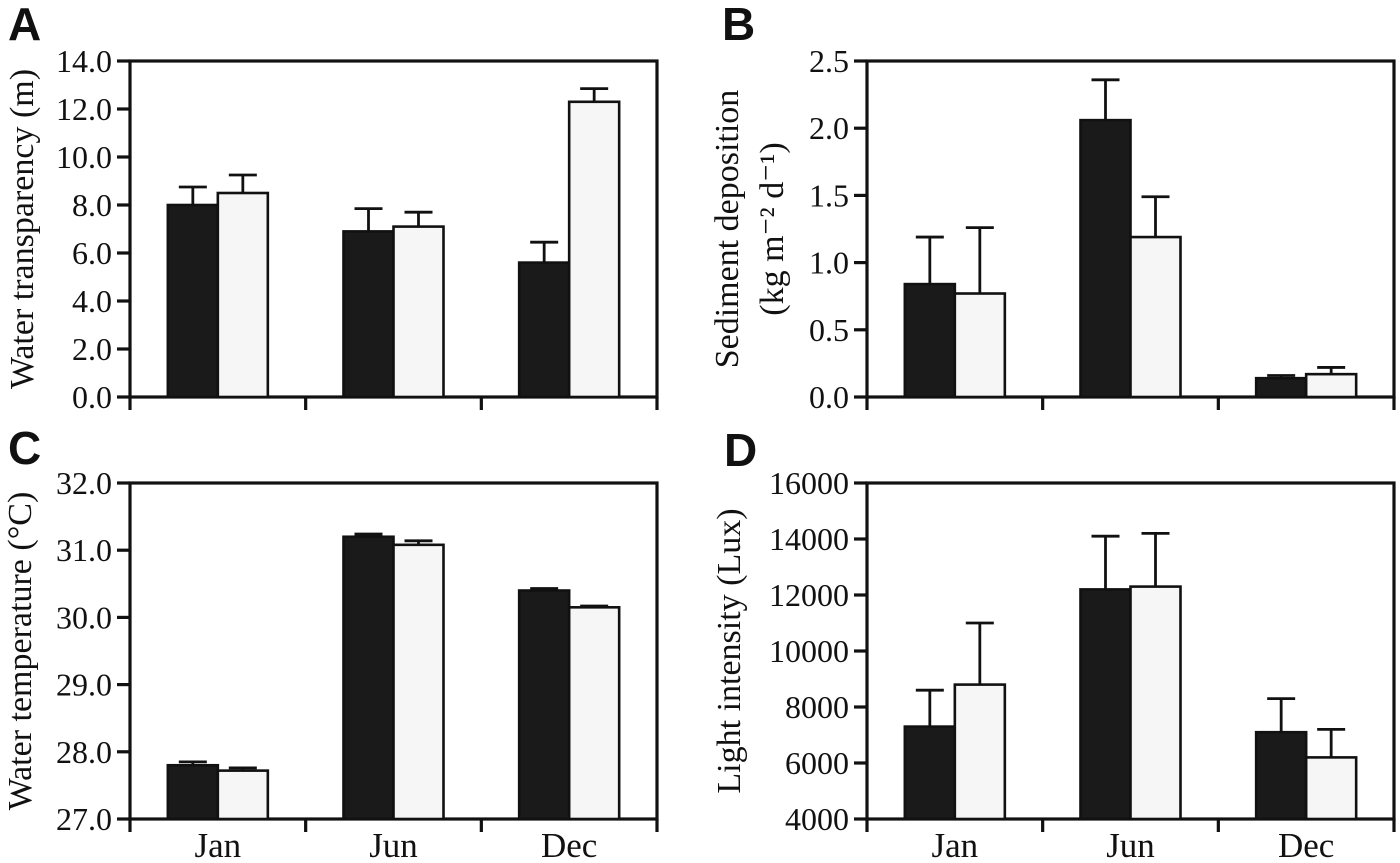  What do you see at coordinates (817, 819) in the screenshot?
I see `y-tick-label: 4000` at bounding box center [817, 819].